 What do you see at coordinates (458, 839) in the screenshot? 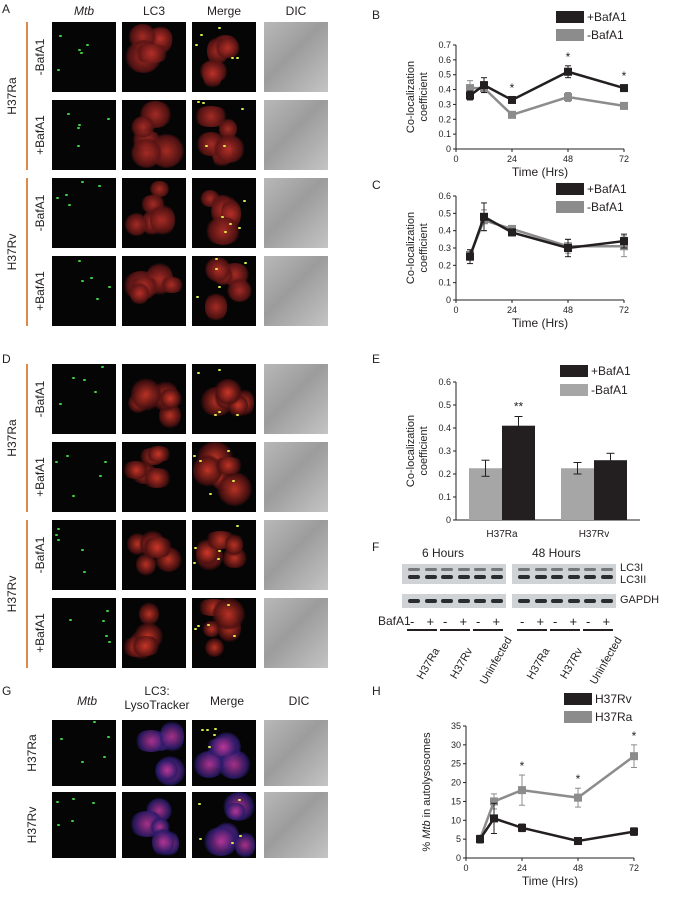
I see `y-tick-label: 5` at bounding box center [458, 839].